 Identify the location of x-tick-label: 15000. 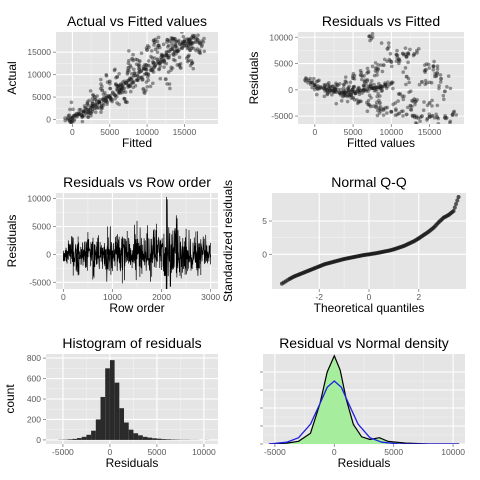
(185, 132).